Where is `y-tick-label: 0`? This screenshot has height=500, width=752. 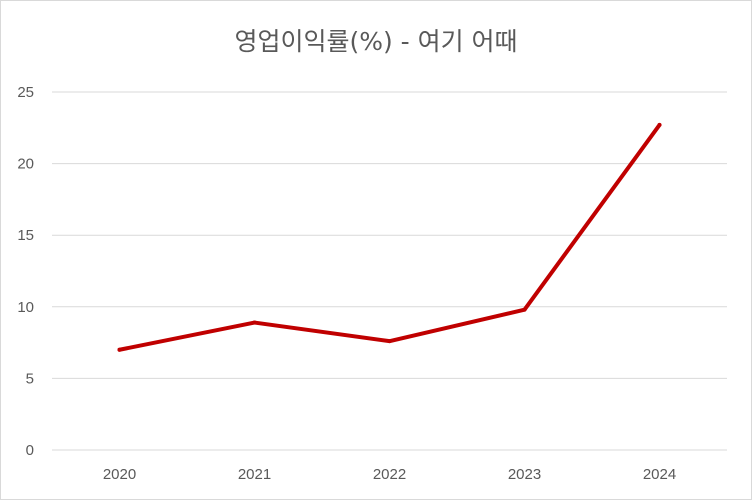 y-tick-label: 0 is located at coordinates (30, 450).